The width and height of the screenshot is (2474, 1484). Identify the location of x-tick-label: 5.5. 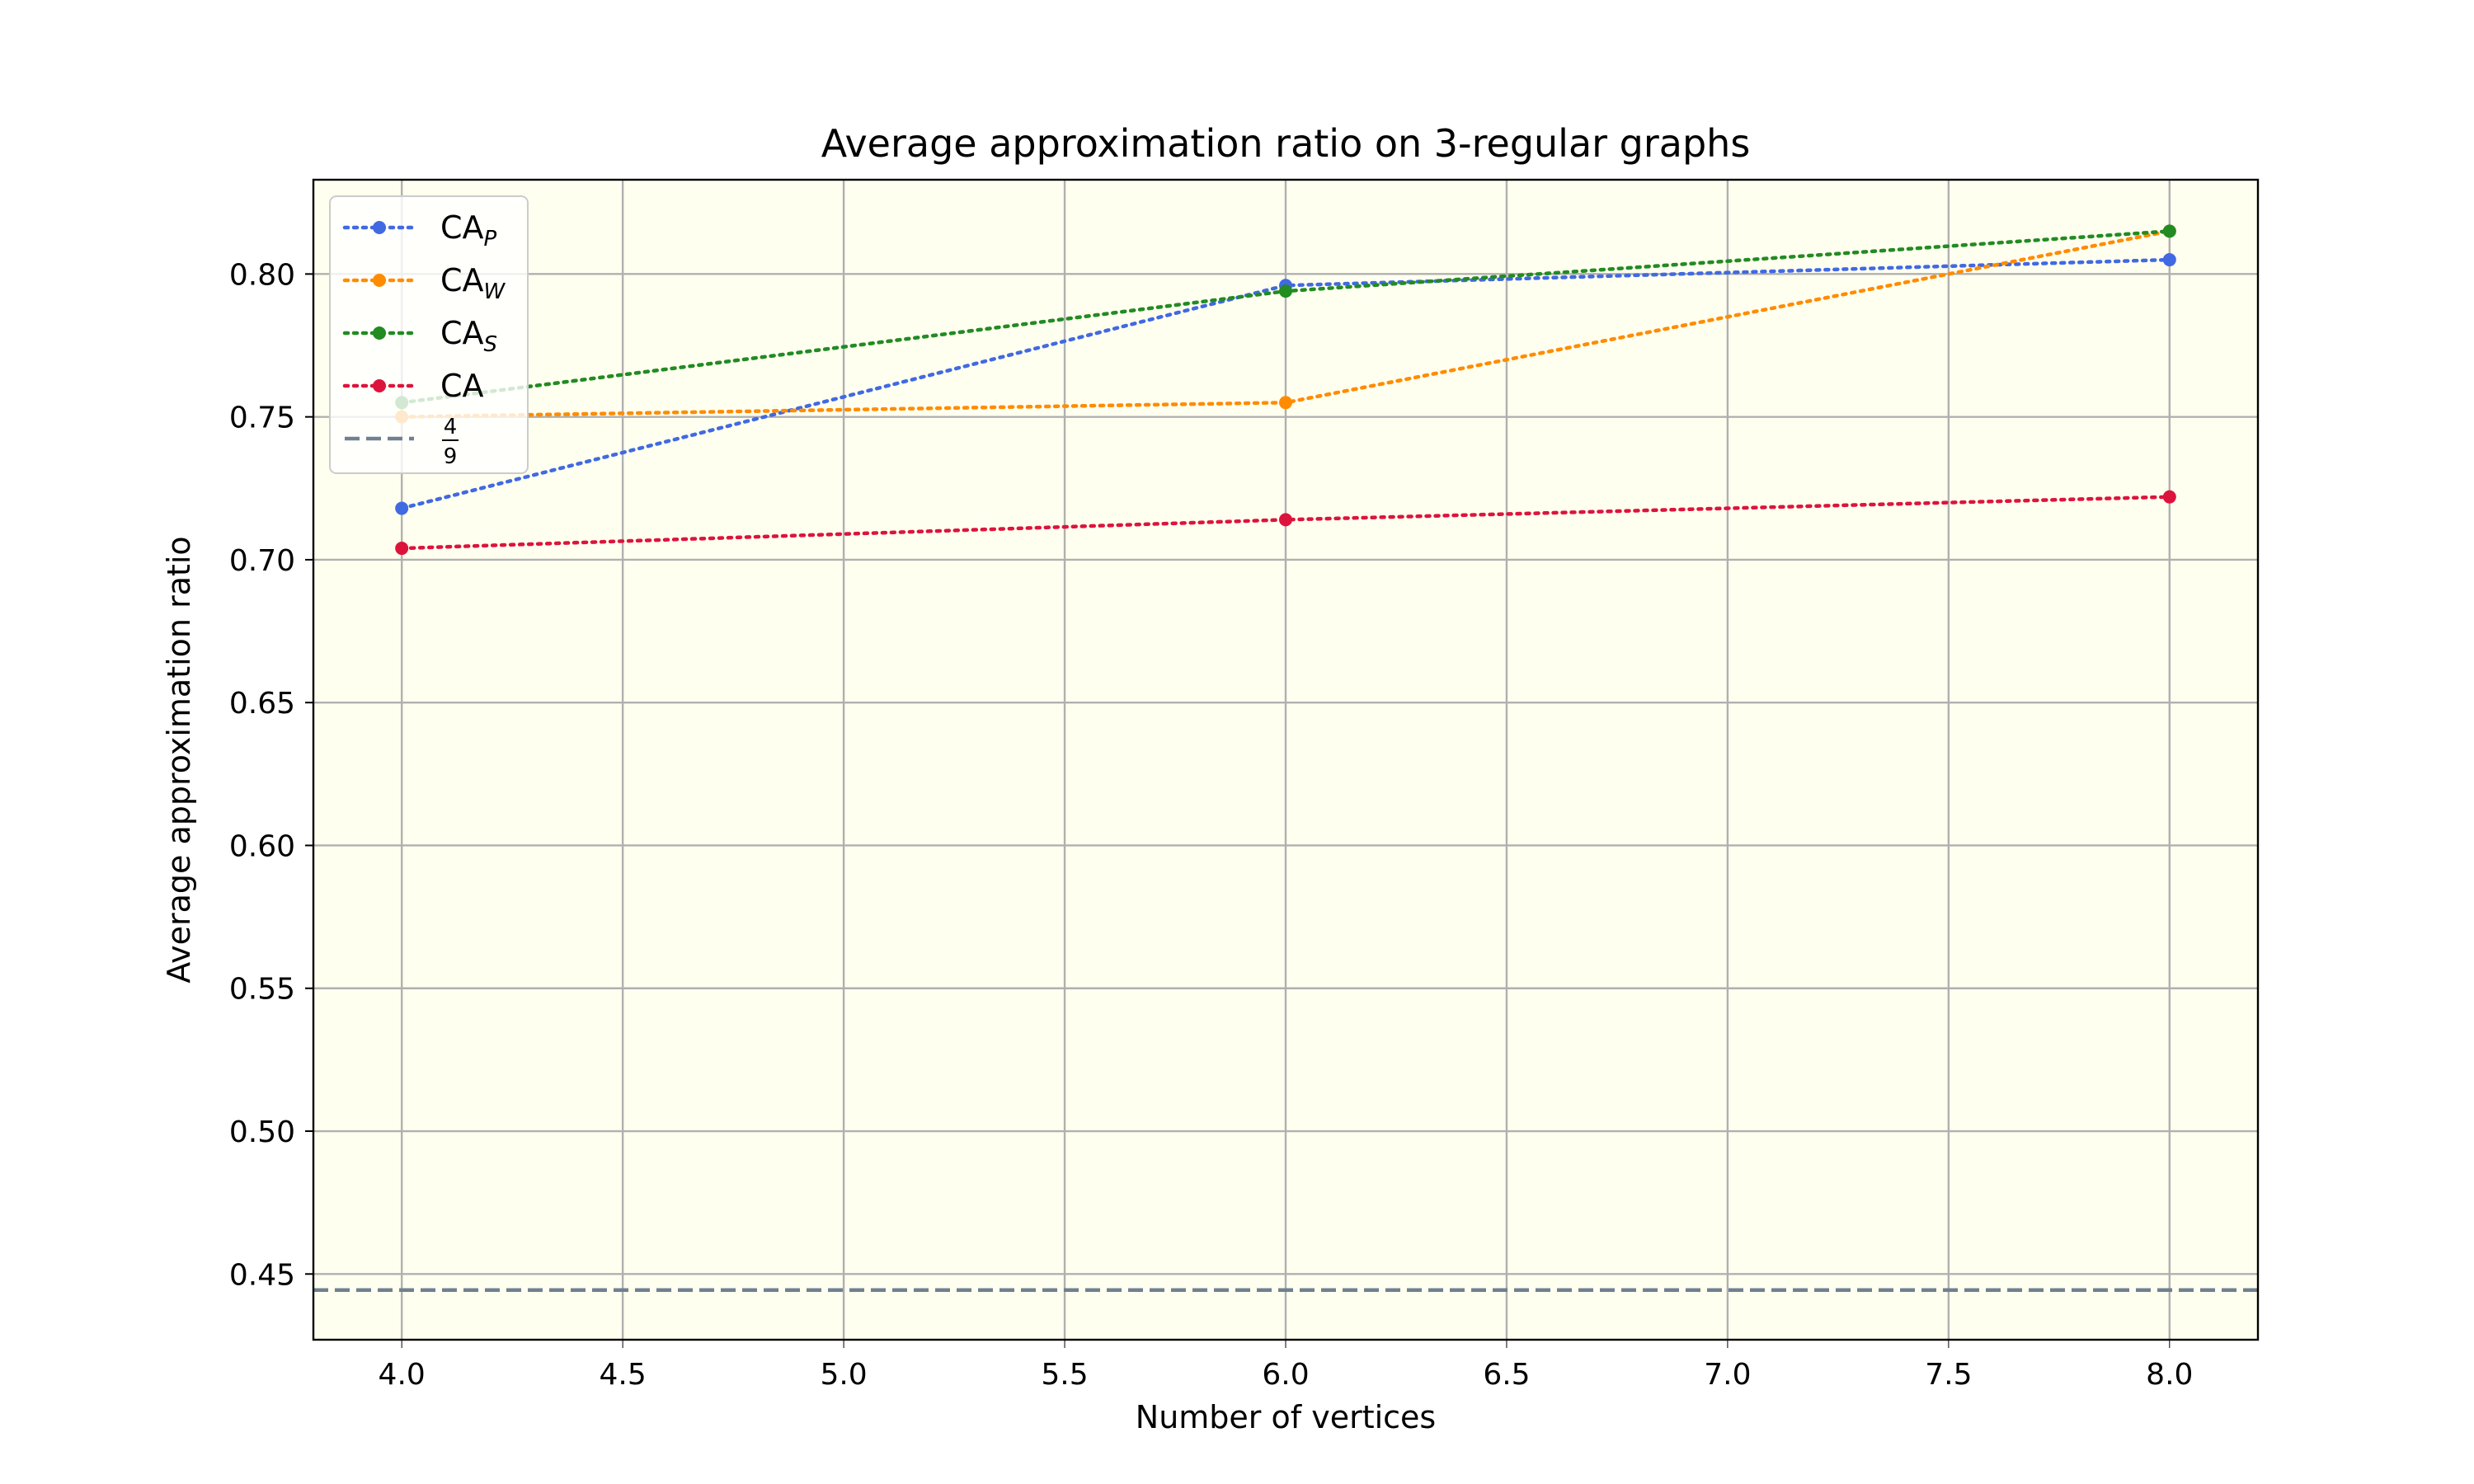
(1064, 1375).